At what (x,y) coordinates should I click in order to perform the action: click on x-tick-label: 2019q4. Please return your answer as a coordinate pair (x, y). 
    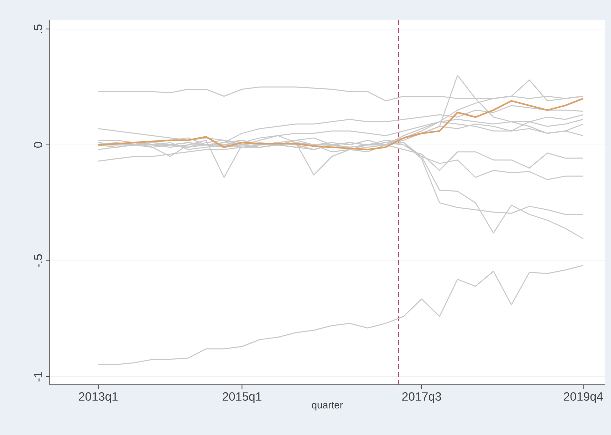
    Looking at the image, I should click on (584, 398).